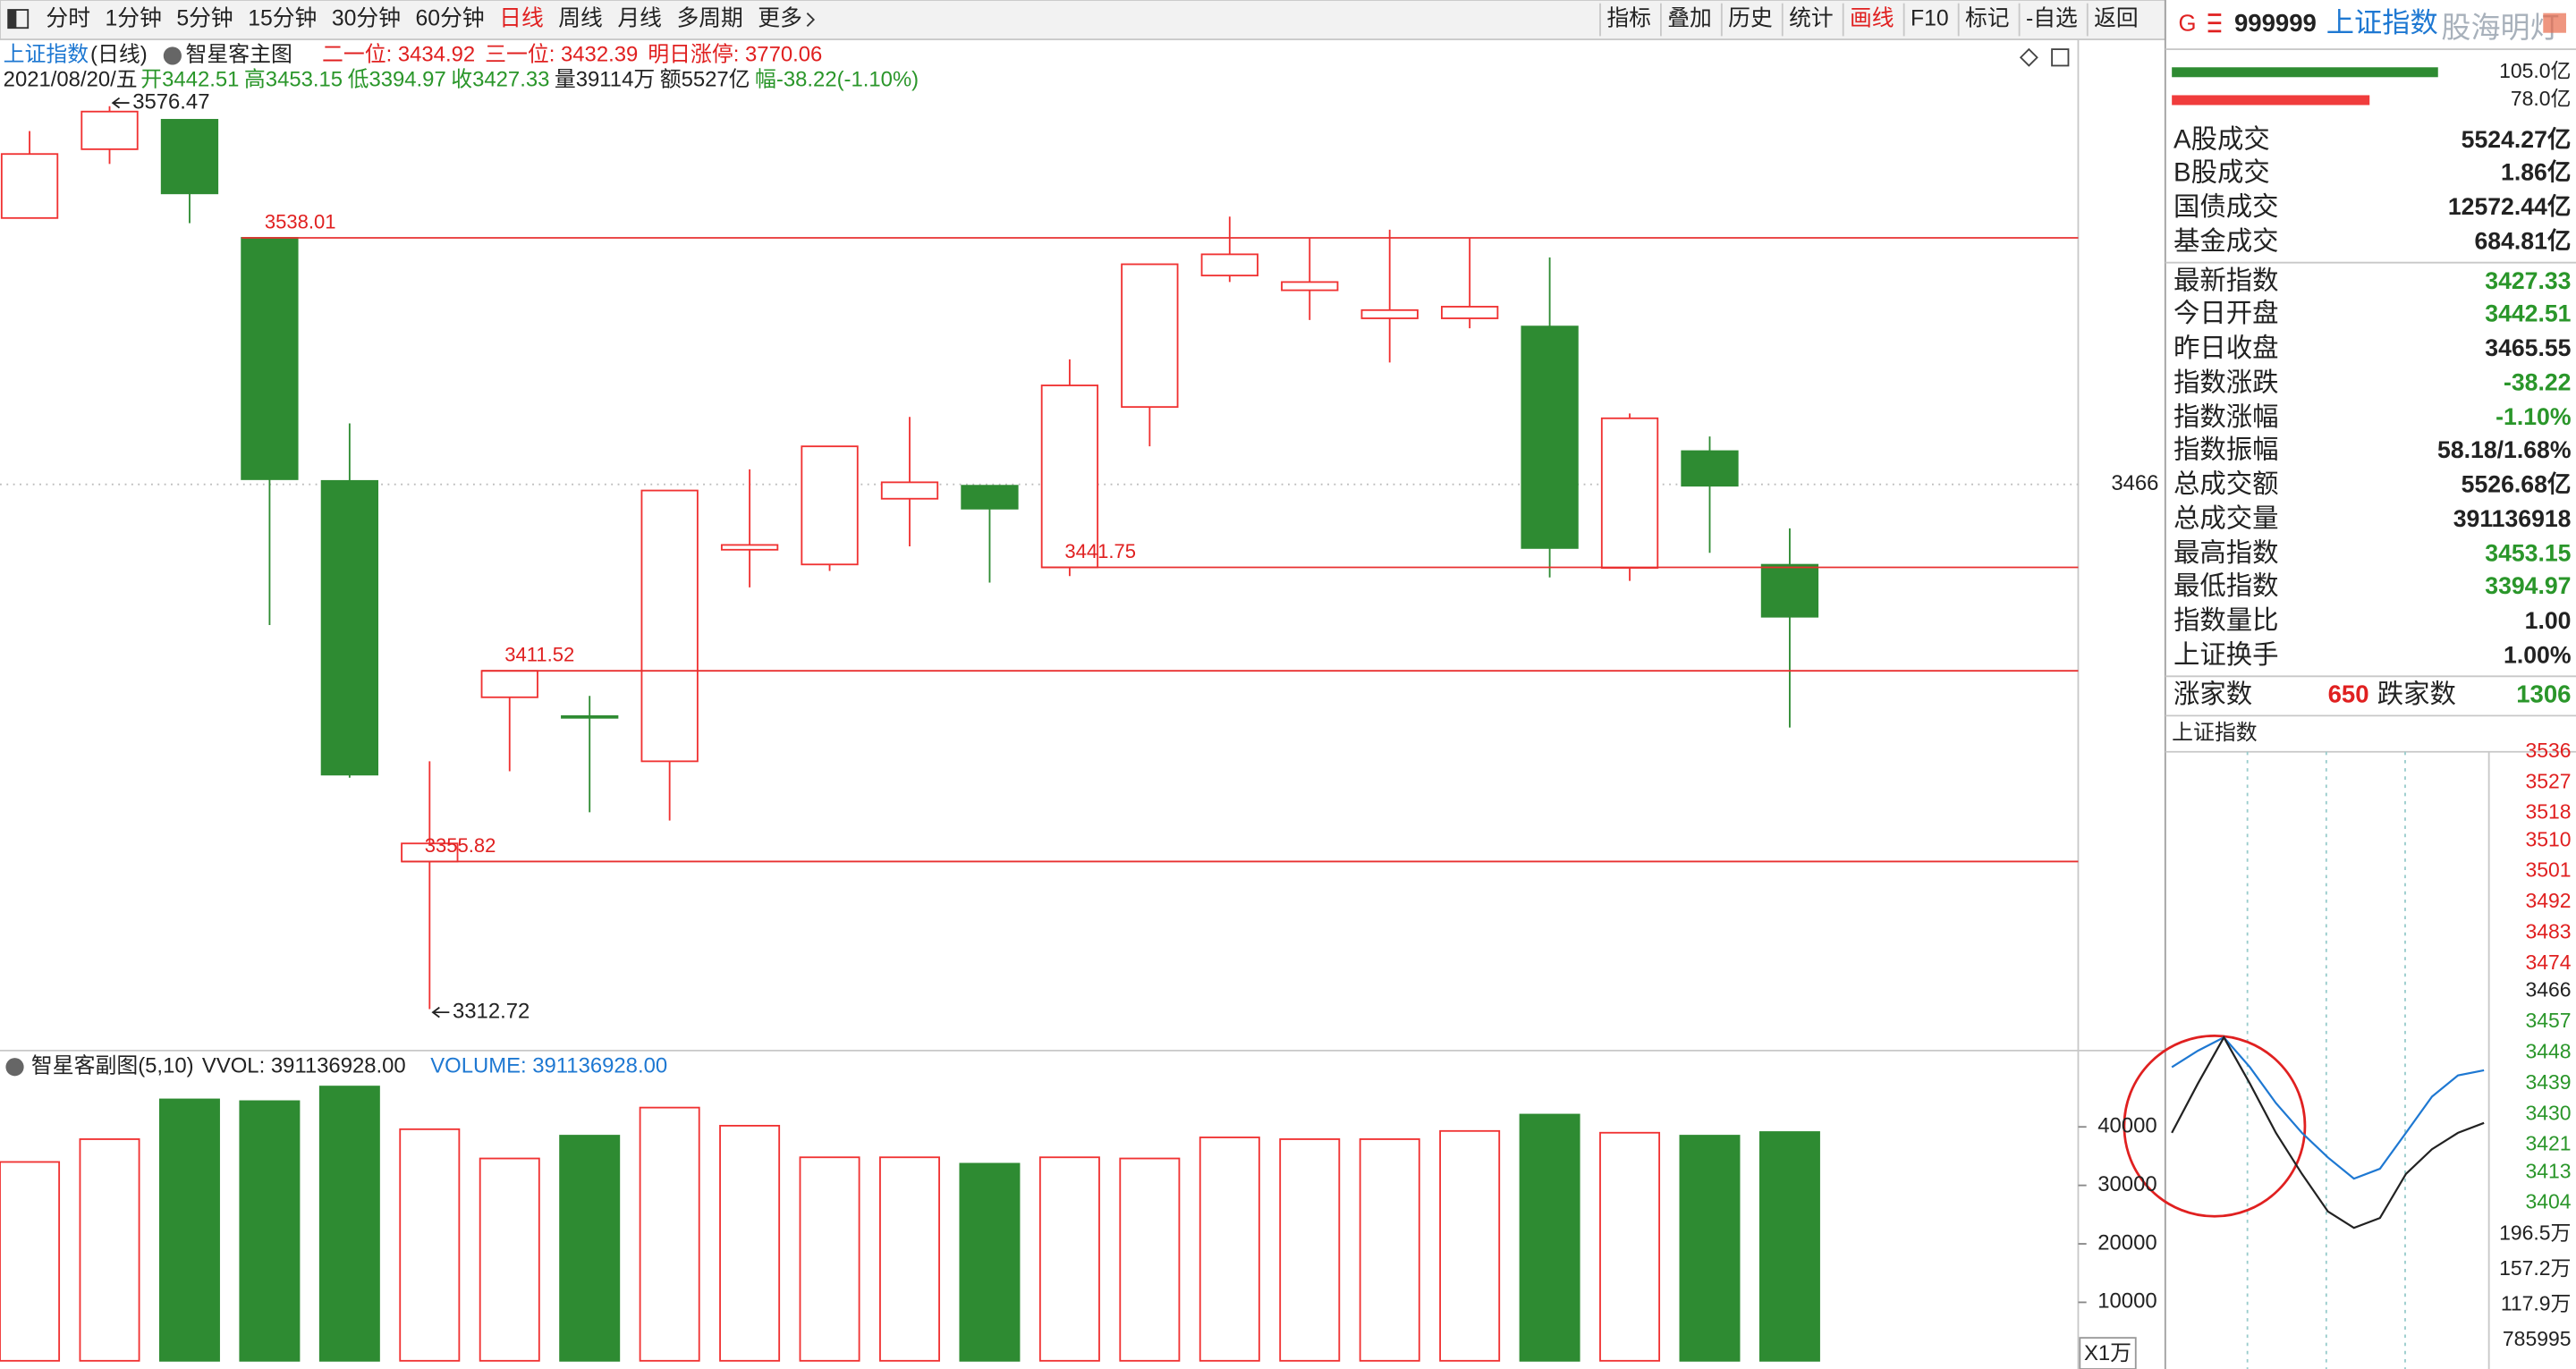 Image resolution: width=2576 pixels, height=1369 pixels. What do you see at coordinates (2028, 57) in the screenshot?
I see `diamond-icon` at bounding box center [2028, 57].